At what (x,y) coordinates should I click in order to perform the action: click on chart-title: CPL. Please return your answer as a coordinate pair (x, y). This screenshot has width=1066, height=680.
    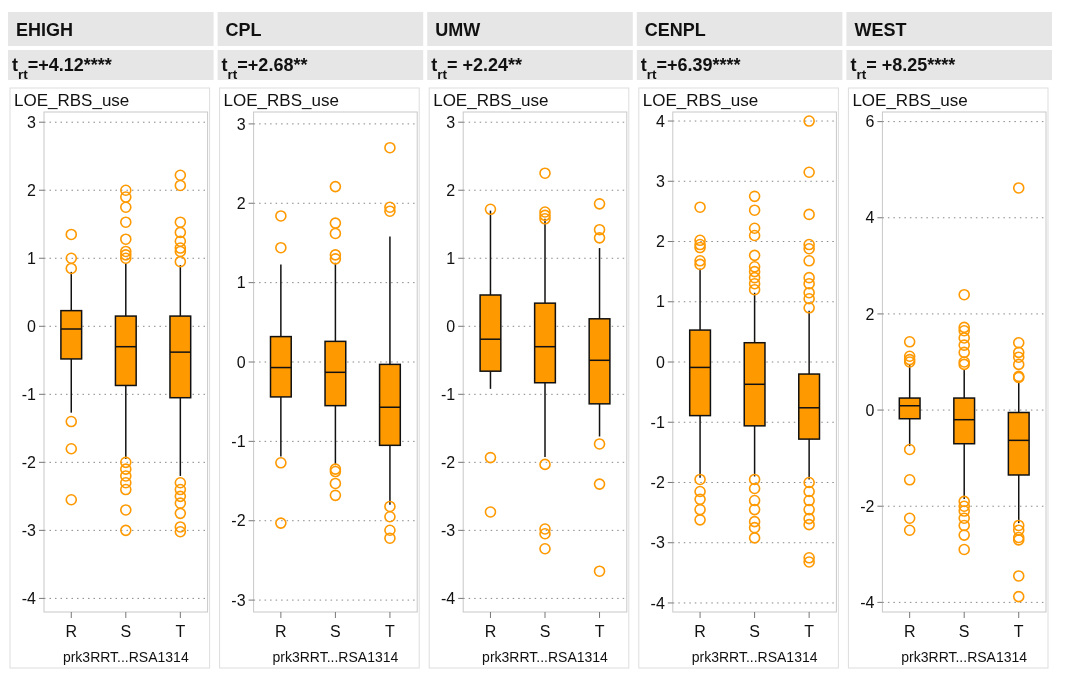
    Looking at the image, I should click on (243, 30).